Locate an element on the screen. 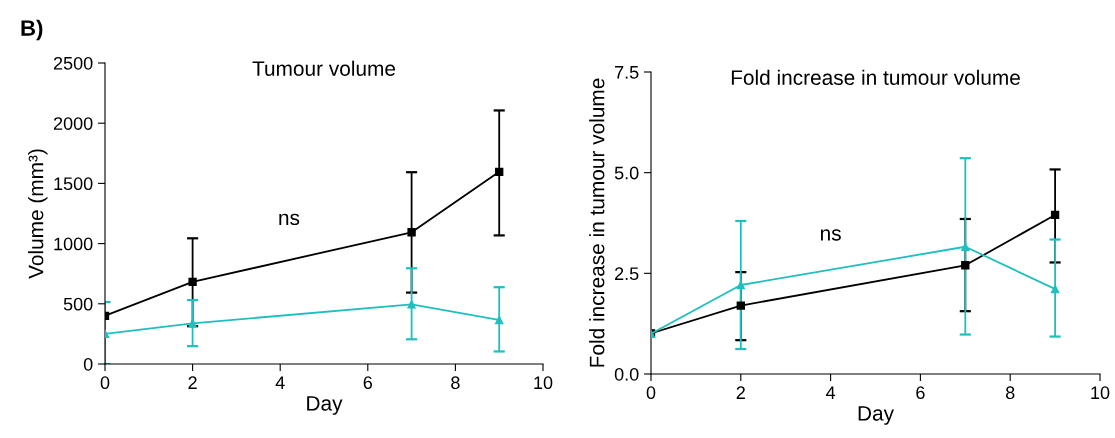 This screenshot has width=1115, height=438. y-tick-label: 500 is located at coordinates (78, 304).